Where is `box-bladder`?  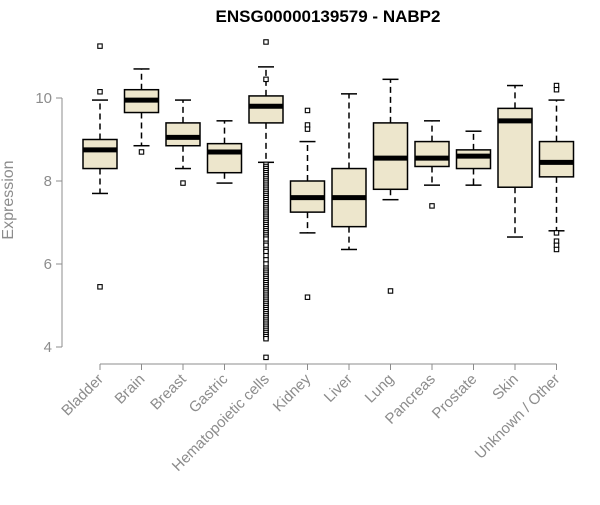
box-bladder is located at coordinates (100, 166).